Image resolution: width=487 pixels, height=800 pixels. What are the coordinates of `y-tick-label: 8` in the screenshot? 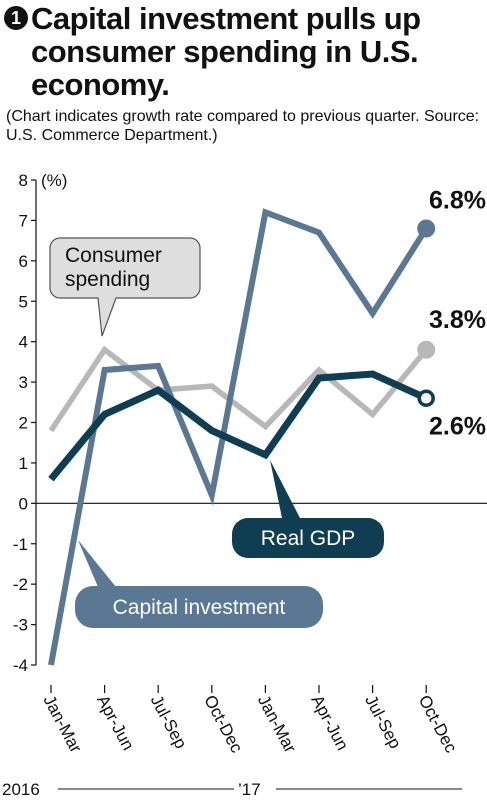 It's located at (23, 180).